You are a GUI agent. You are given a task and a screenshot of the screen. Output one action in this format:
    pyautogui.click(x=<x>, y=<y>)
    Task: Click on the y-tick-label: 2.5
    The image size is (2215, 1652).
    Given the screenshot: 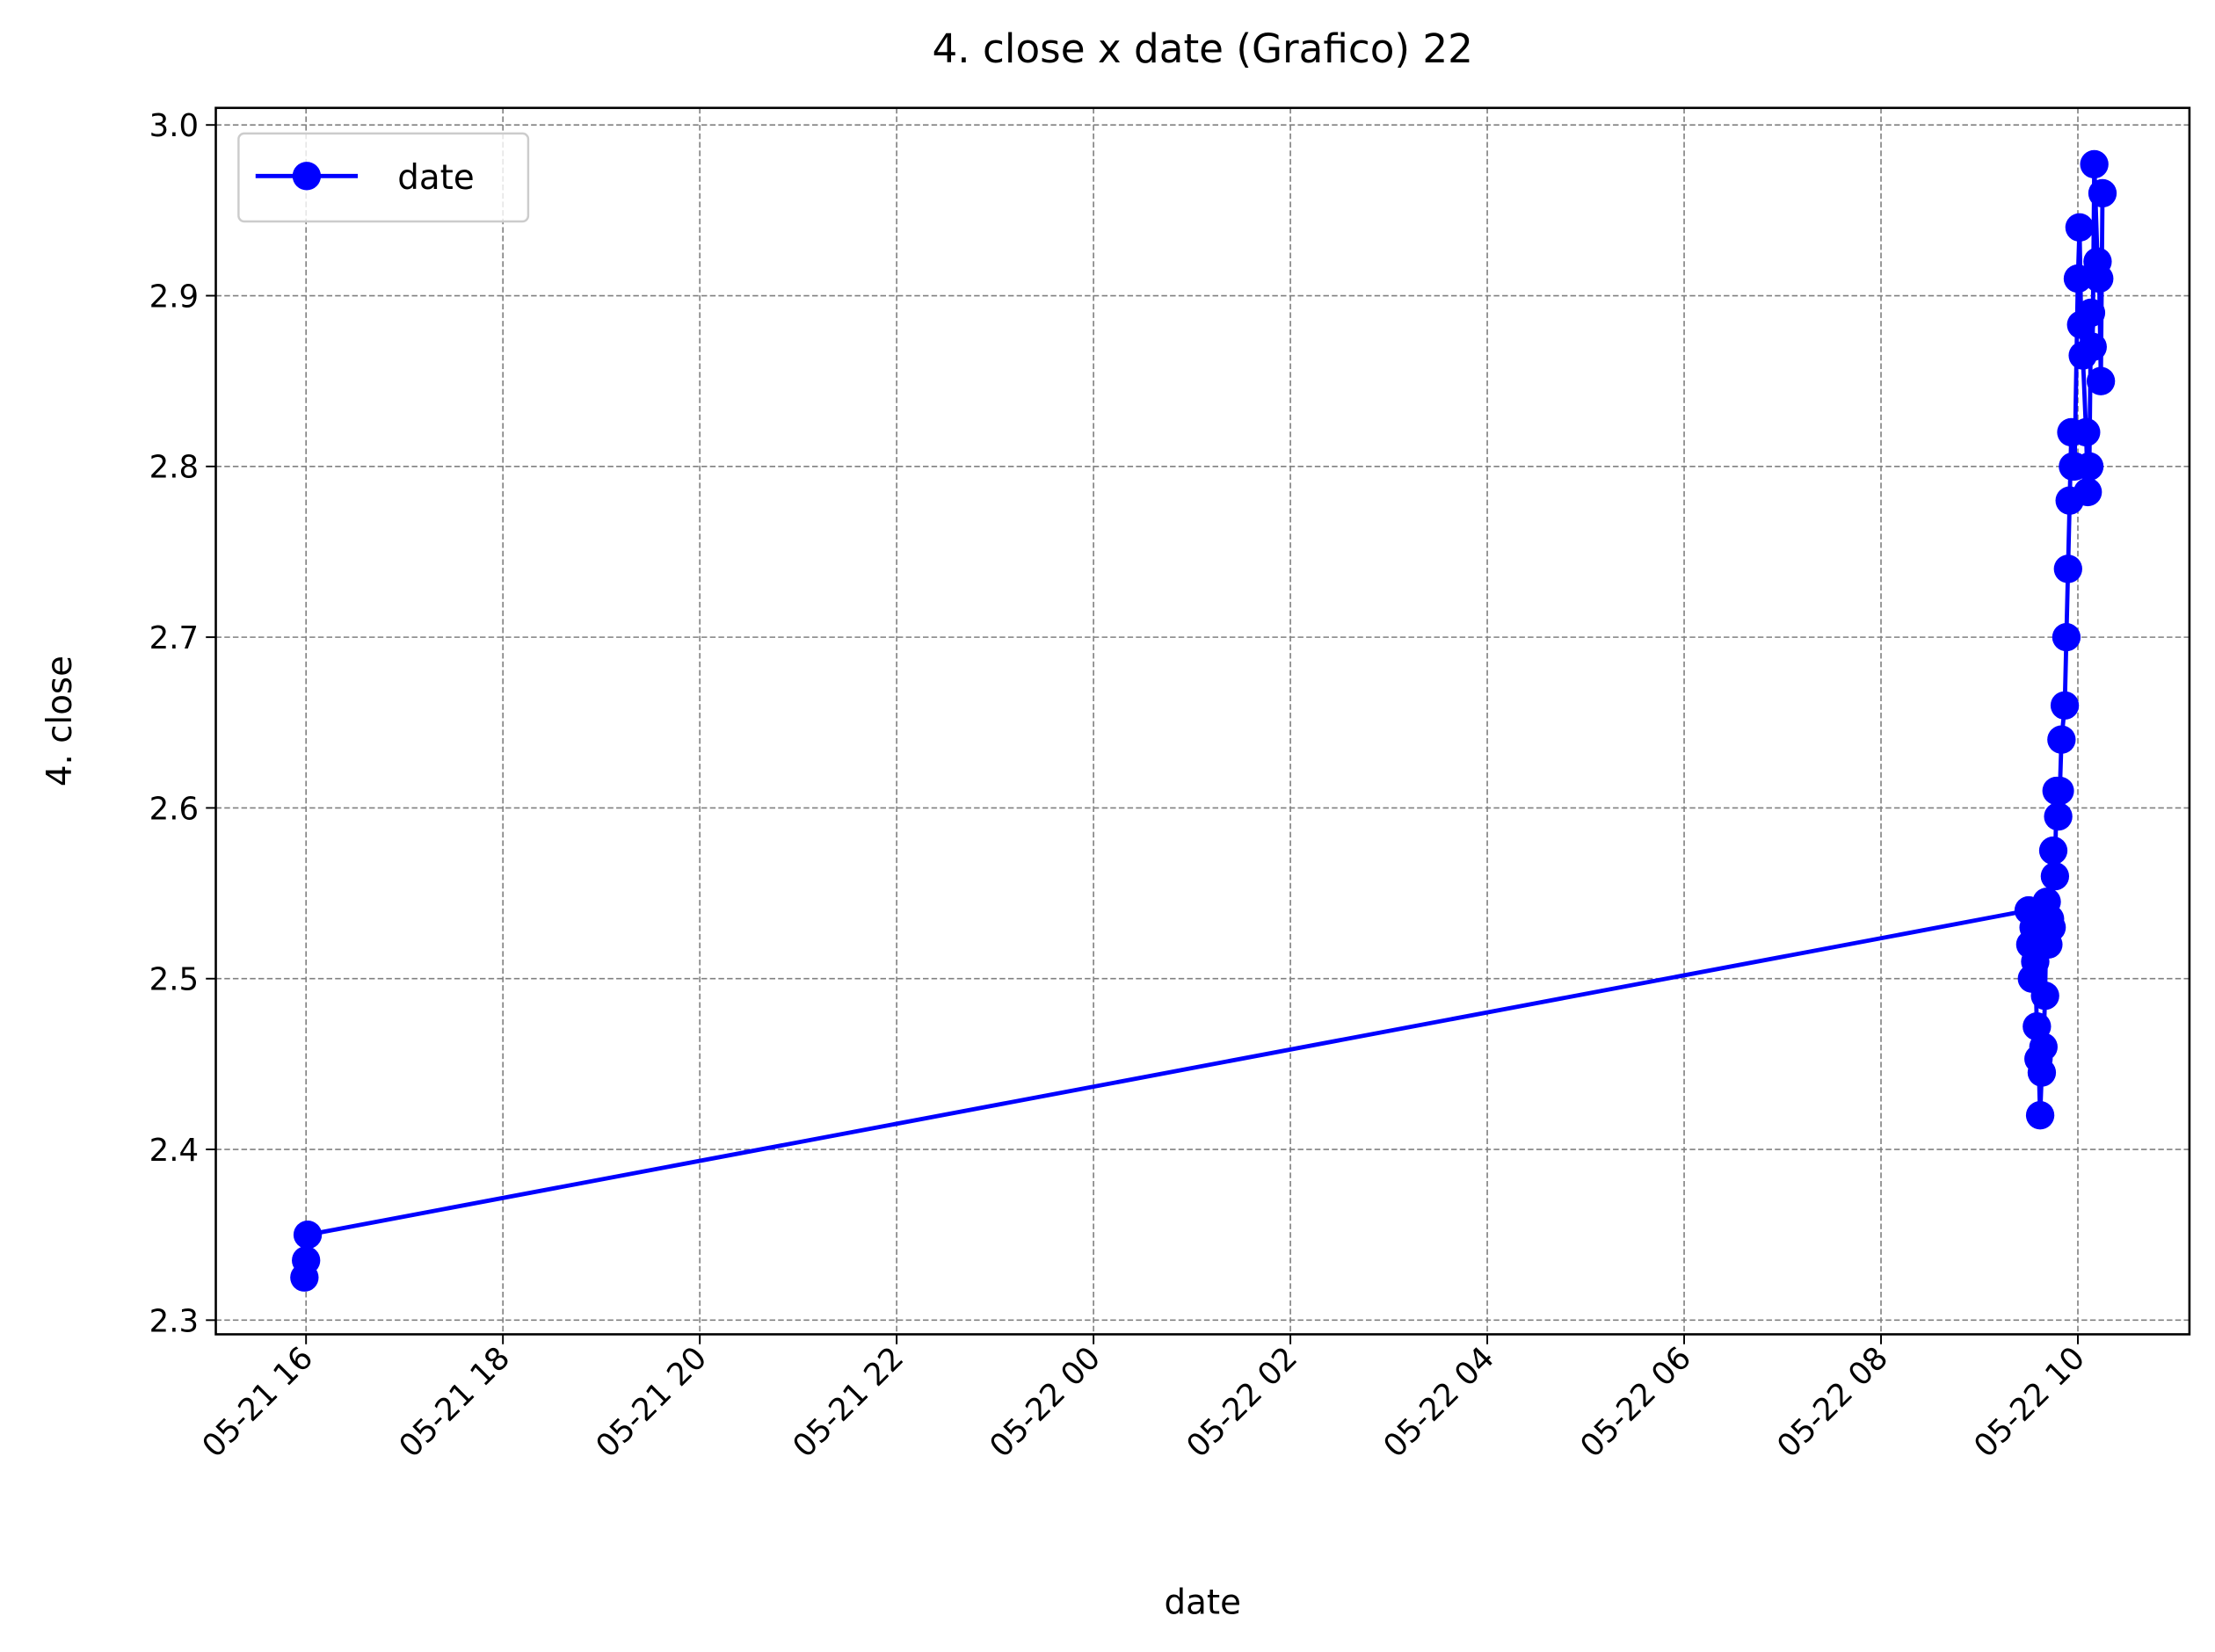 What is the action you would take?
    pyautogui.click(x=174, y=980)
    